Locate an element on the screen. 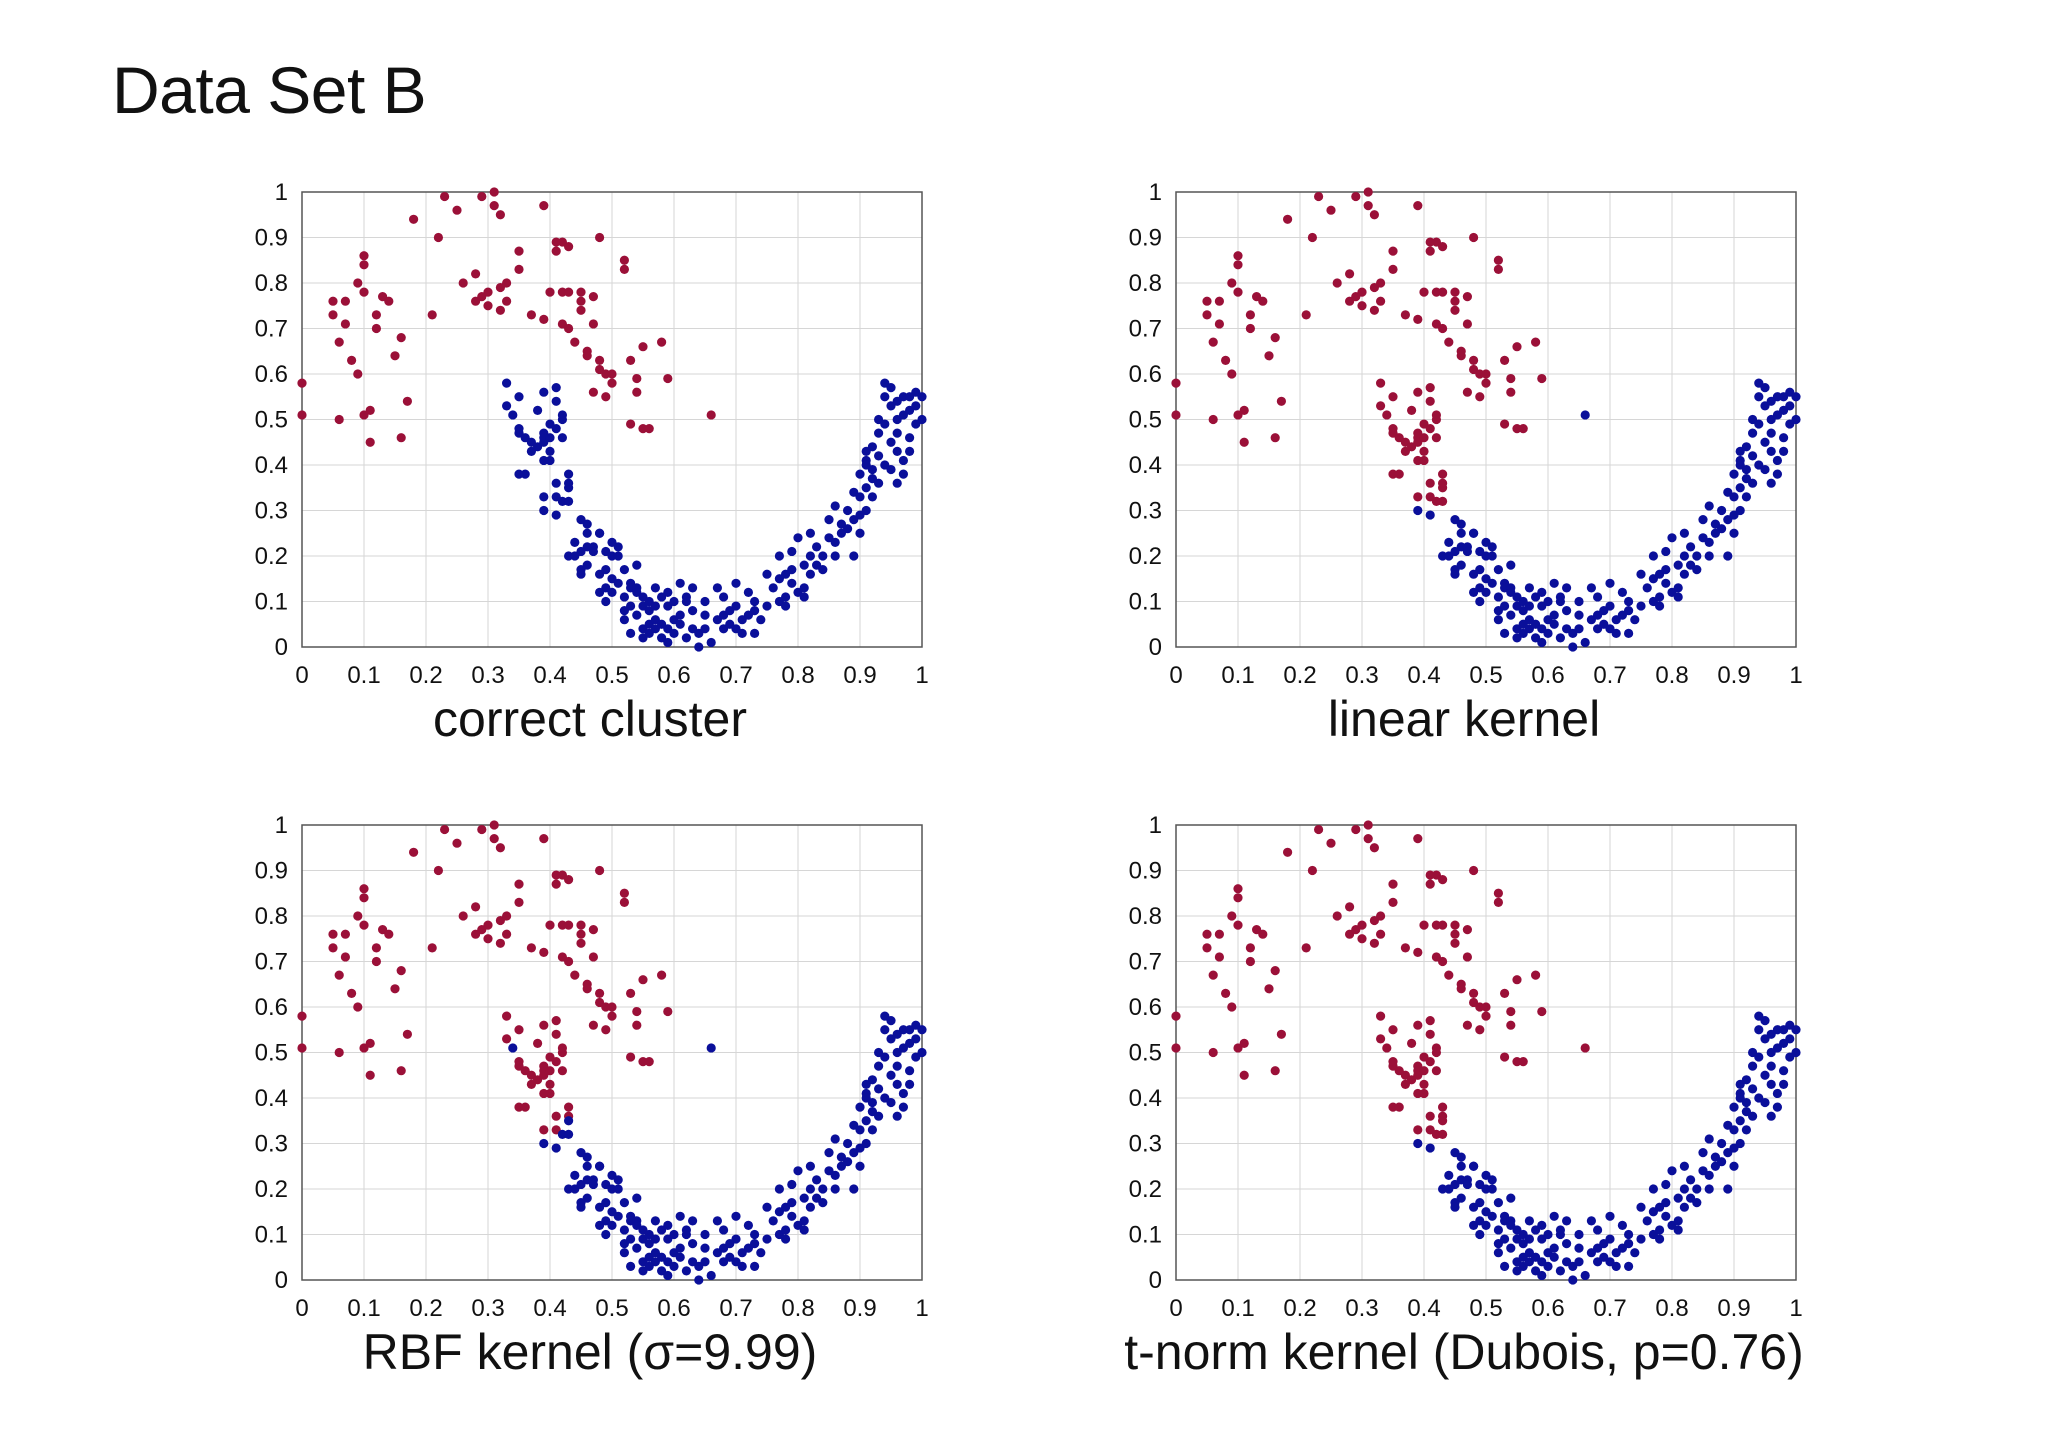  x-tick-label: 0.7 is located at coordinates (735, 675).